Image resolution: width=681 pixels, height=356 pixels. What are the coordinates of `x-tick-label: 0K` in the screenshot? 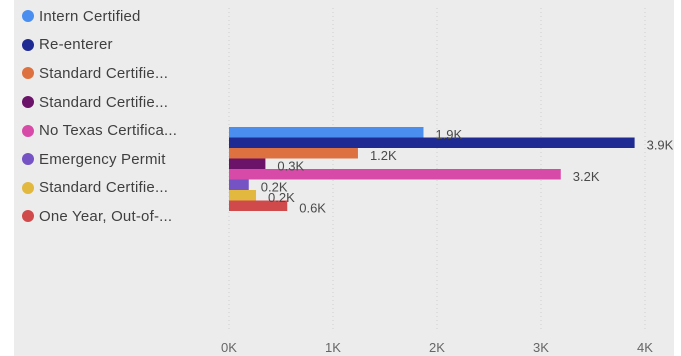 It's located at (229, 347).